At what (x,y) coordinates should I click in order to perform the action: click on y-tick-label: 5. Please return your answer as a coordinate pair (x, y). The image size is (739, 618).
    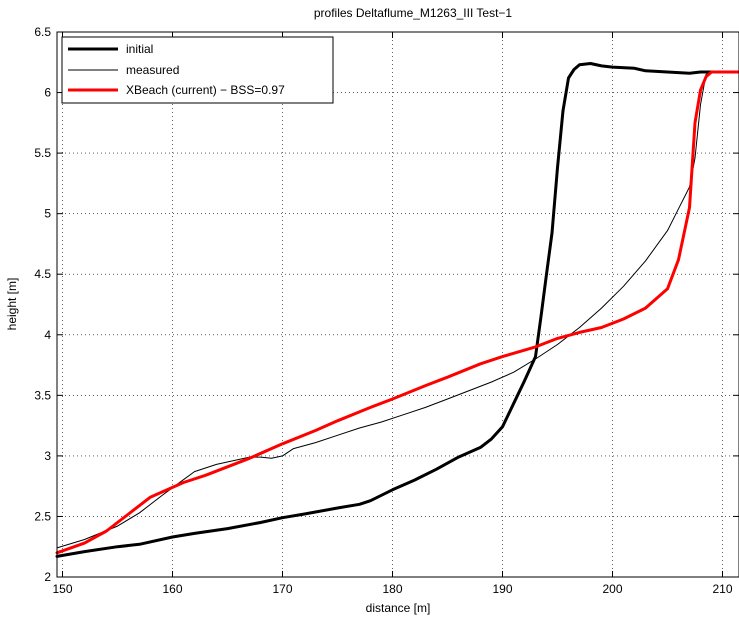
    Looking at the image, I should click on (47, 214).